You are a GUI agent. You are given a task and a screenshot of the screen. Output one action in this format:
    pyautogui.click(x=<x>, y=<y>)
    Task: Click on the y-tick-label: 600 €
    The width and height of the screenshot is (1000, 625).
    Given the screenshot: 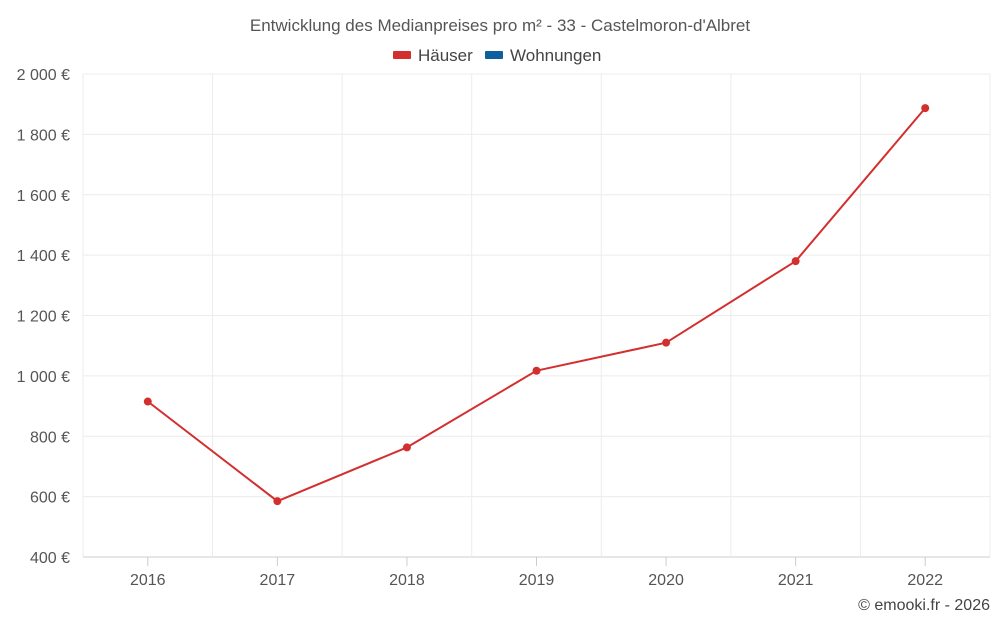 What is the action you would take?
    pyautogui.click(x=50, y=498)
    